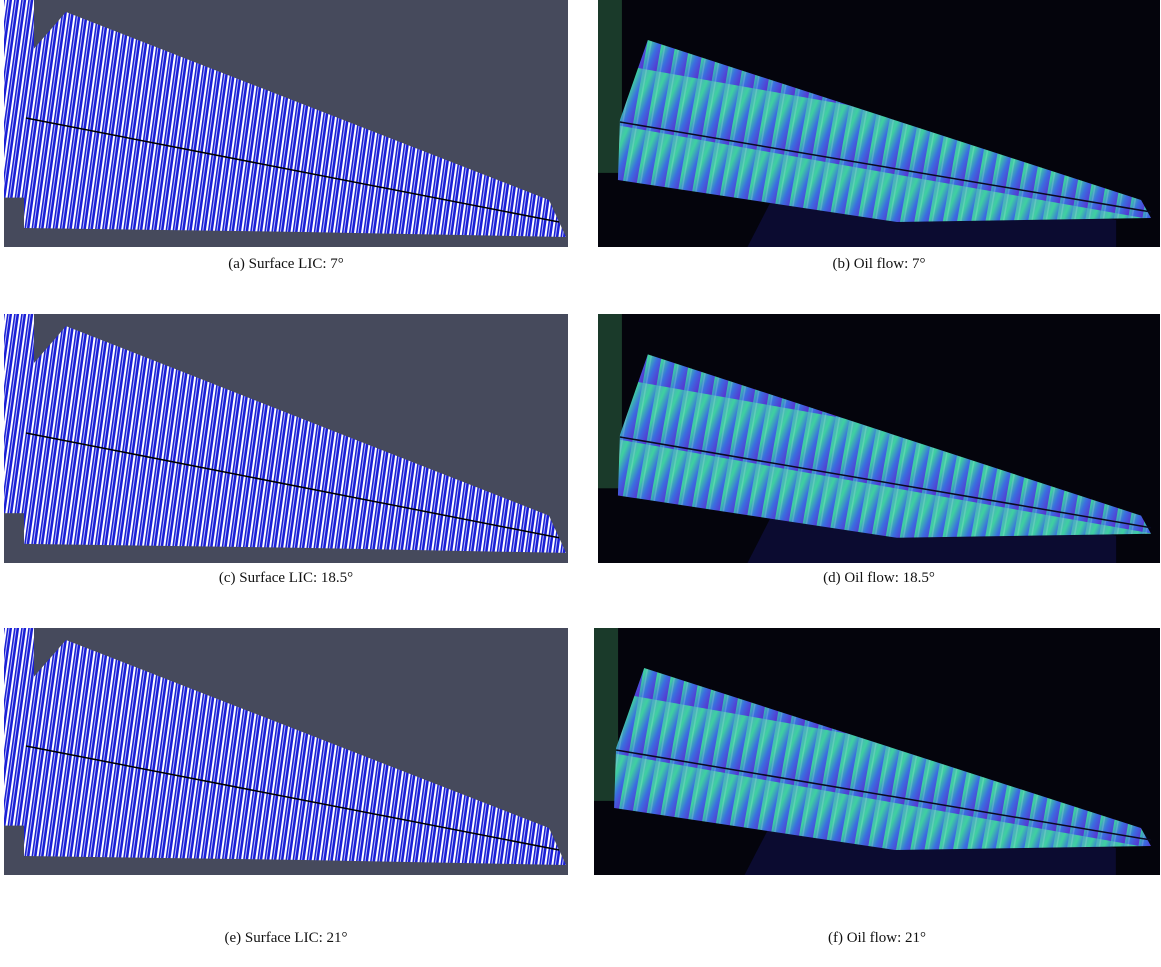  I want to click on caption: (e) Surface LIC: 21°, so click(285, 938).